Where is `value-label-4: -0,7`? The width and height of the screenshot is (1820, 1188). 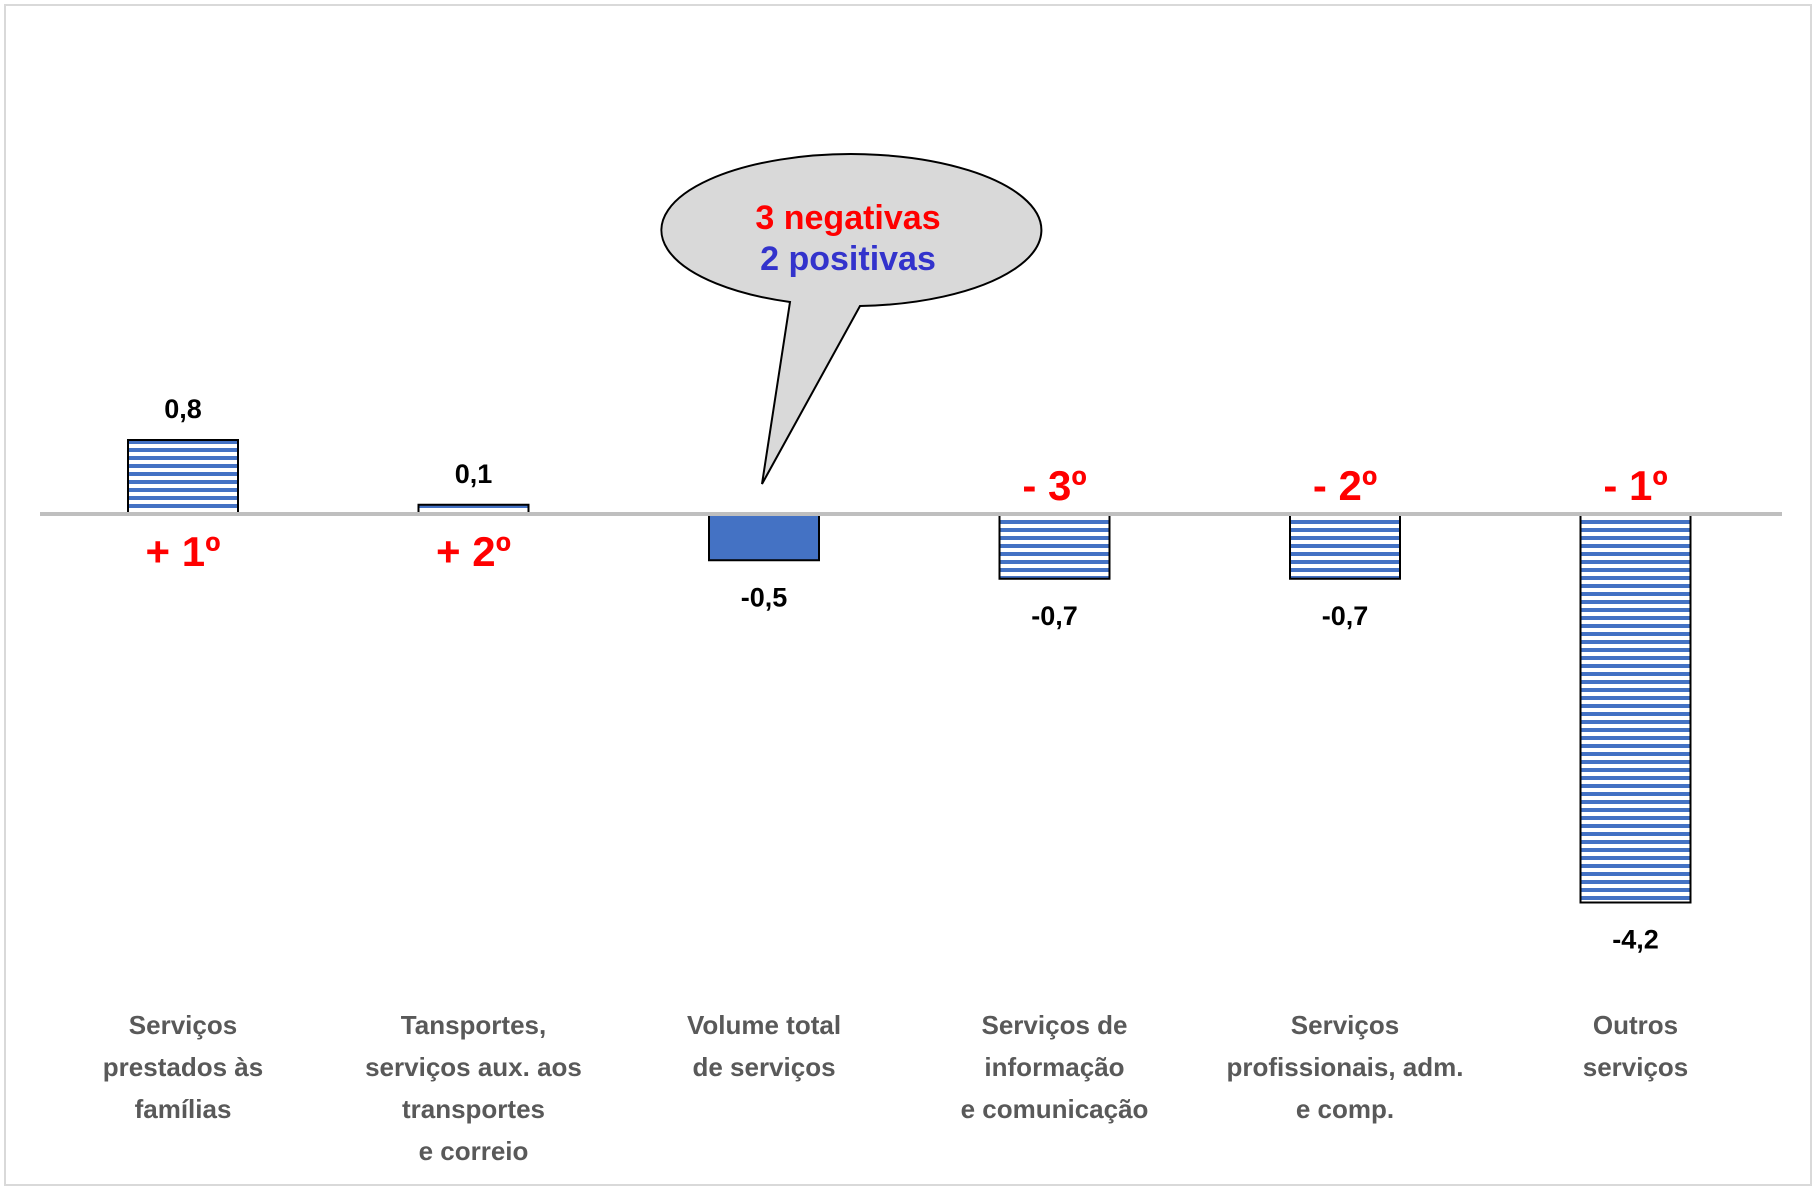
value-label-4: -0,7 is located at coordinates (1345, 616).